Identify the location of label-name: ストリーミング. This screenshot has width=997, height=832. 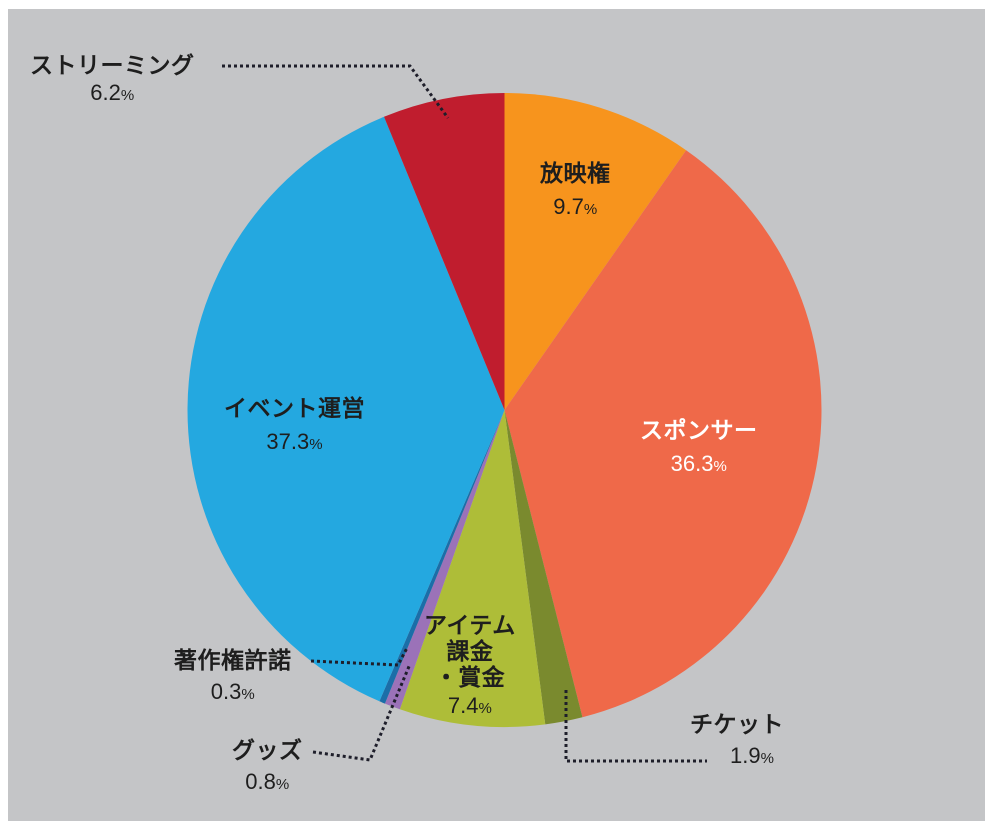
(112, 66).